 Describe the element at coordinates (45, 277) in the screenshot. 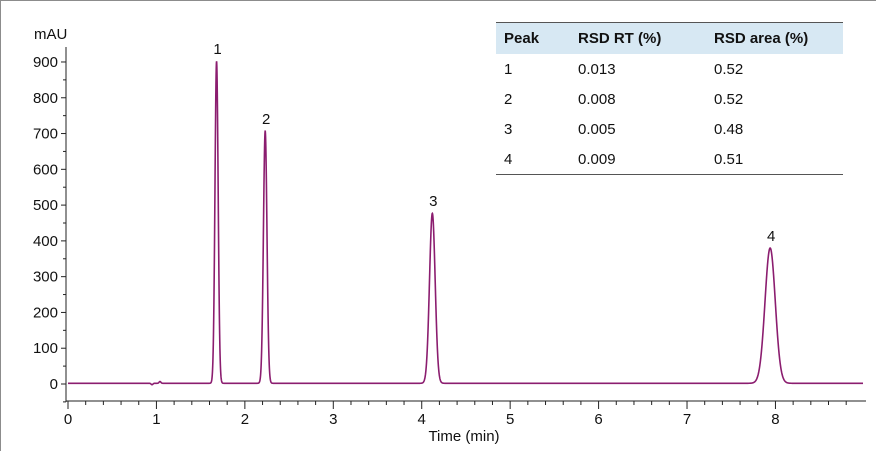

I see `y-tick-label: 300` at that location.